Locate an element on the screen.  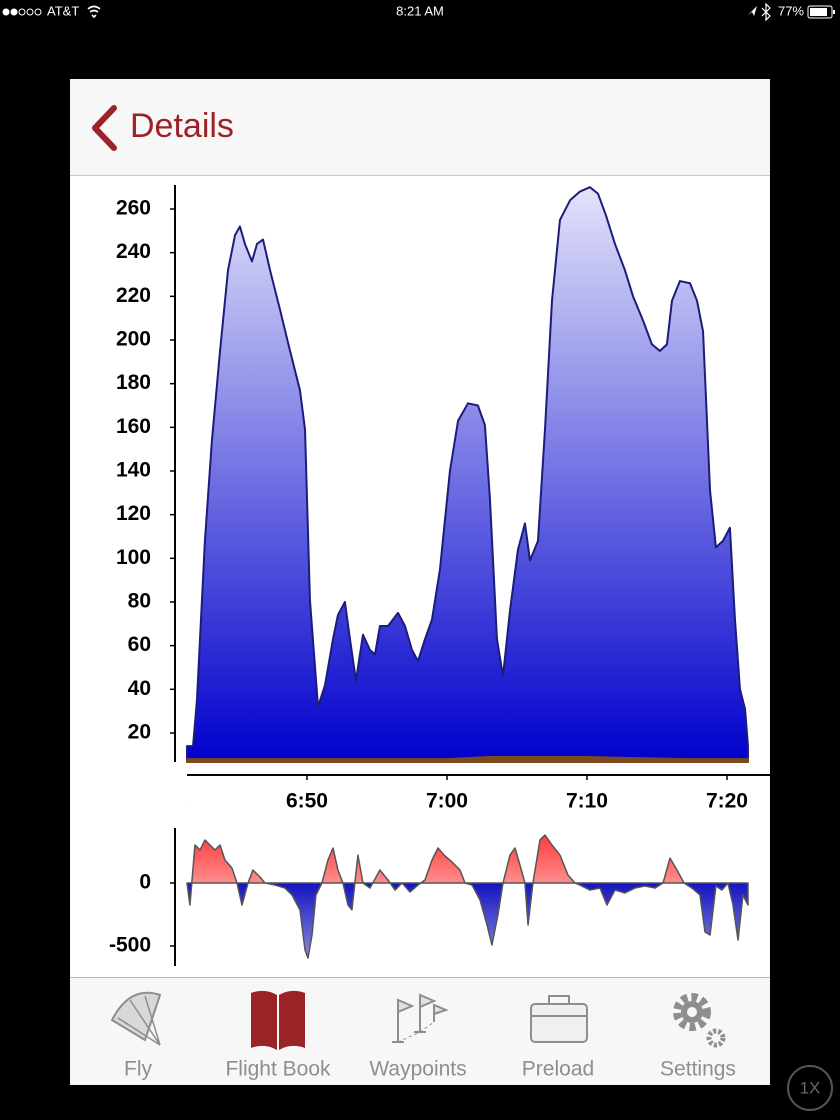
zoom-label: 1X is located at coordinates (810, 1087).